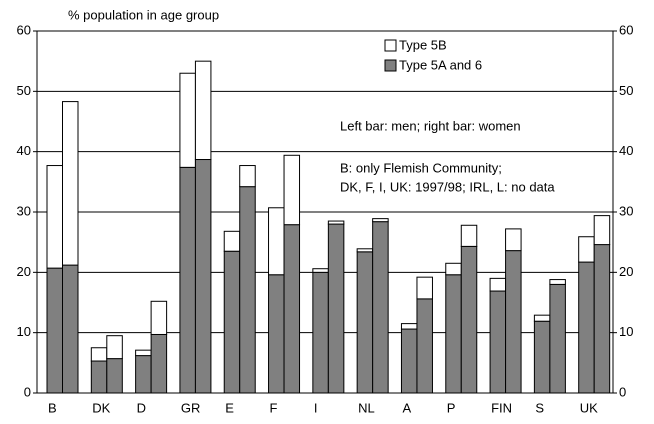 This screenshot has height=424, width=654. I want to click on x-tick-label: DK, so click(101, 407).